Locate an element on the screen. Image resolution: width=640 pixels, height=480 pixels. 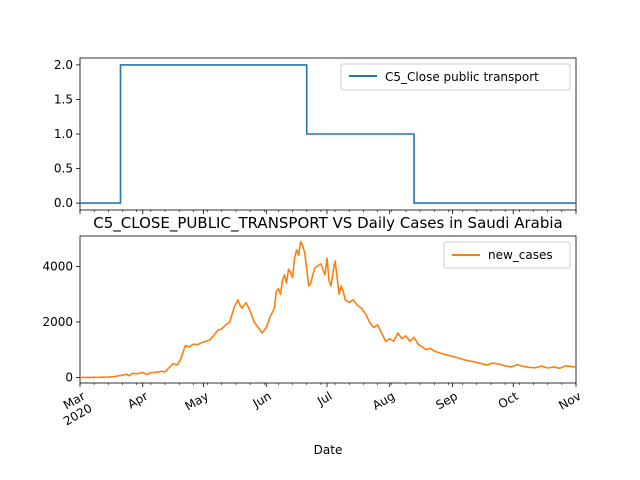
top-legend-box is located at coordinates (455, 77).